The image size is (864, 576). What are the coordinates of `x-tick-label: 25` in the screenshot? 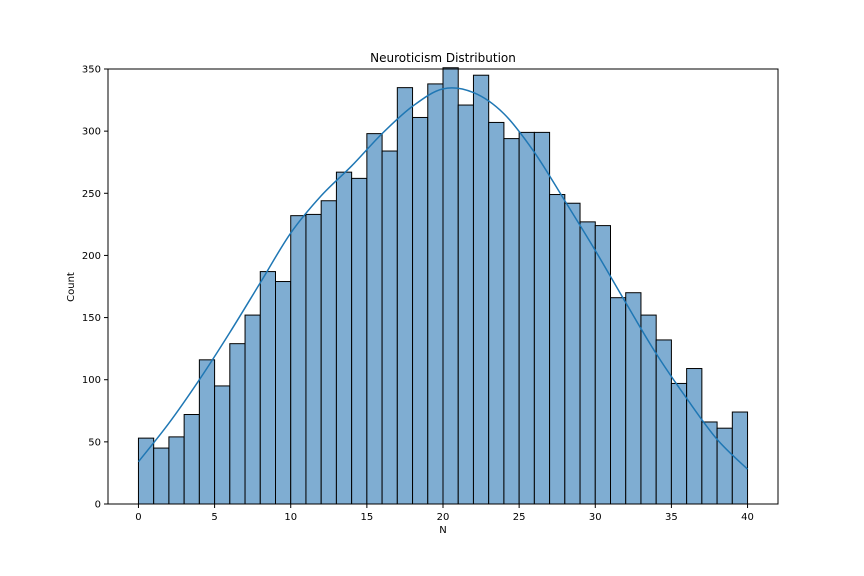 It's located at (519, 517).